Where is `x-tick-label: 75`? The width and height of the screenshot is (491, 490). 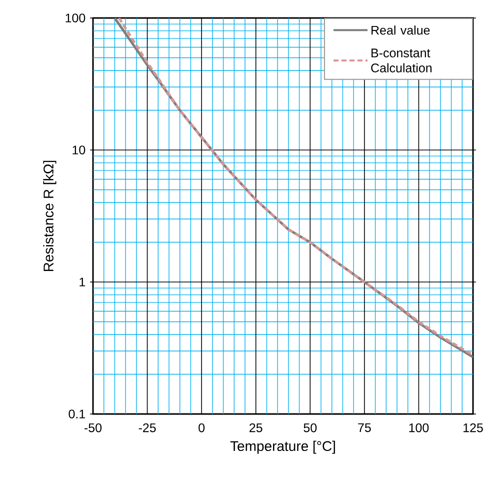 x-tick-label: 75 is located at coordinates (364, 427).